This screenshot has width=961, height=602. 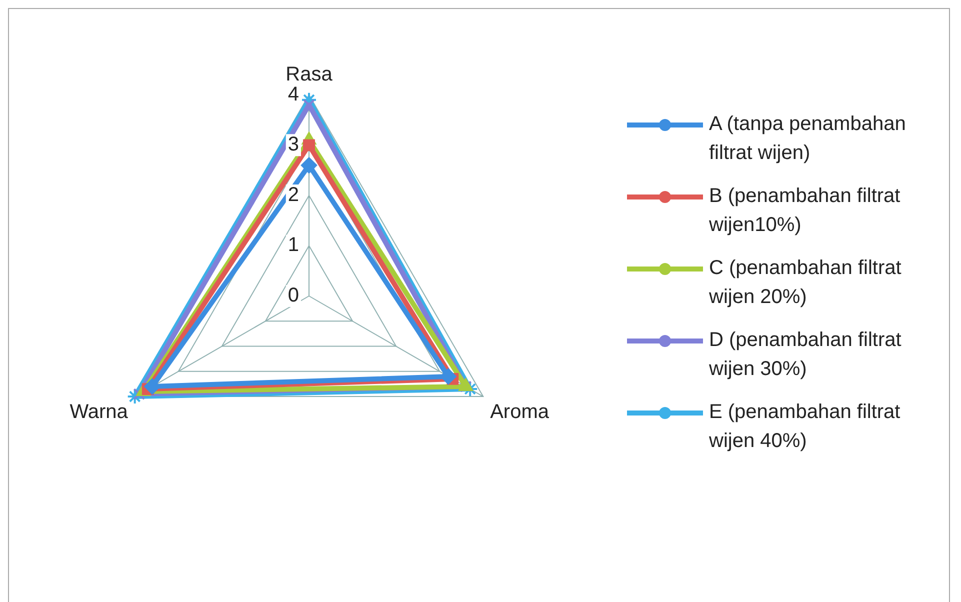 What do you see at coordinates (805, 211) in the screenshot?
I see `legend-label: B (penambahan filtrat wijen10%)` at bounding box center [805, 211].